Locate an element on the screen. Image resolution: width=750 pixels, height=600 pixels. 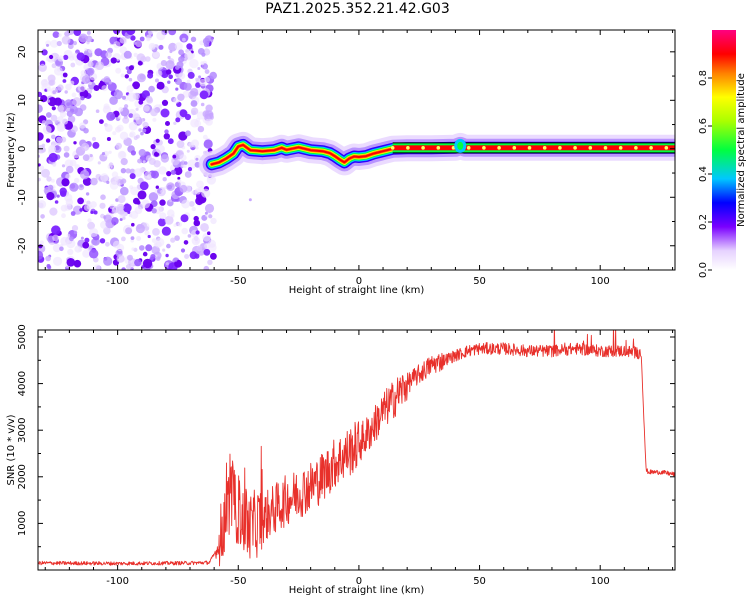
y-tick-label: 4000 is located at coordinates (22, 383).